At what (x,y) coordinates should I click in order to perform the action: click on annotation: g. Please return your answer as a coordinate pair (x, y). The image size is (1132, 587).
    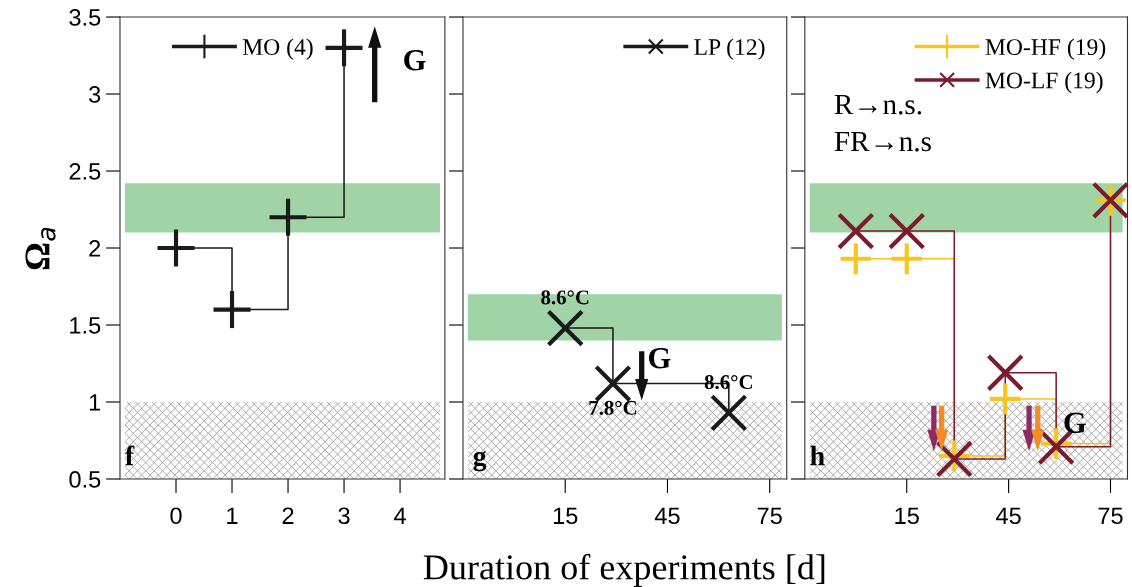
    Looking at the image, I should click on (480, 461).